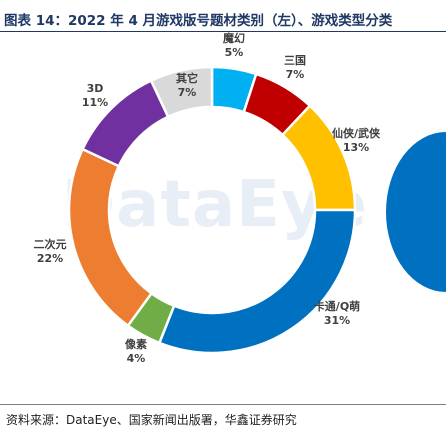  Describe the element at coordinates (136, 344) in the screenshot. I see `slice-name-4: 像素` at that location.